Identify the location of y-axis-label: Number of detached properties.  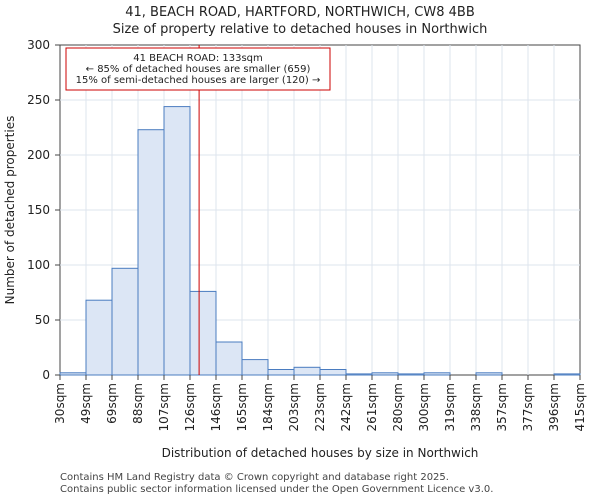
(10, 210).